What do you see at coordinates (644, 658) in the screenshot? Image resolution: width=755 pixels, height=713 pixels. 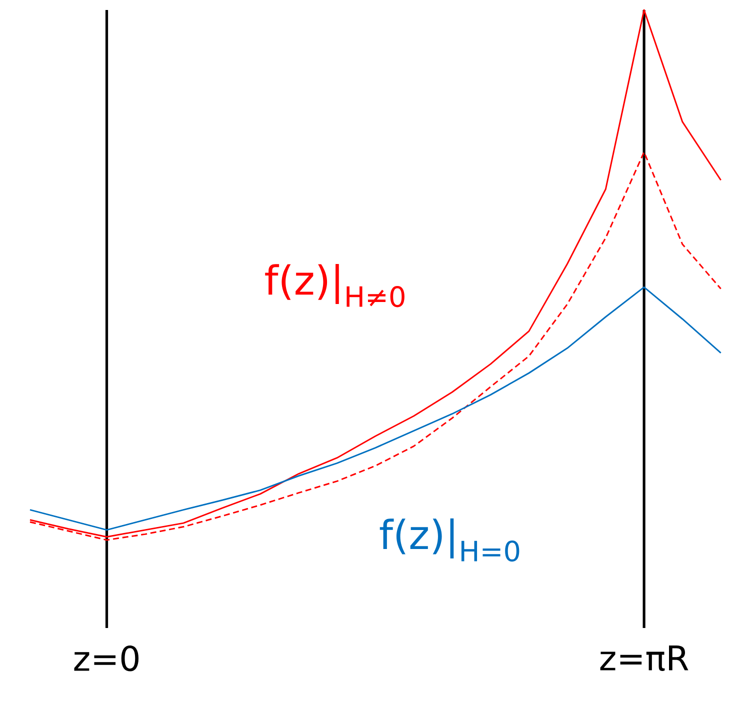 I see `x-tick-label: z=πR` at bounding box center [644, 658].